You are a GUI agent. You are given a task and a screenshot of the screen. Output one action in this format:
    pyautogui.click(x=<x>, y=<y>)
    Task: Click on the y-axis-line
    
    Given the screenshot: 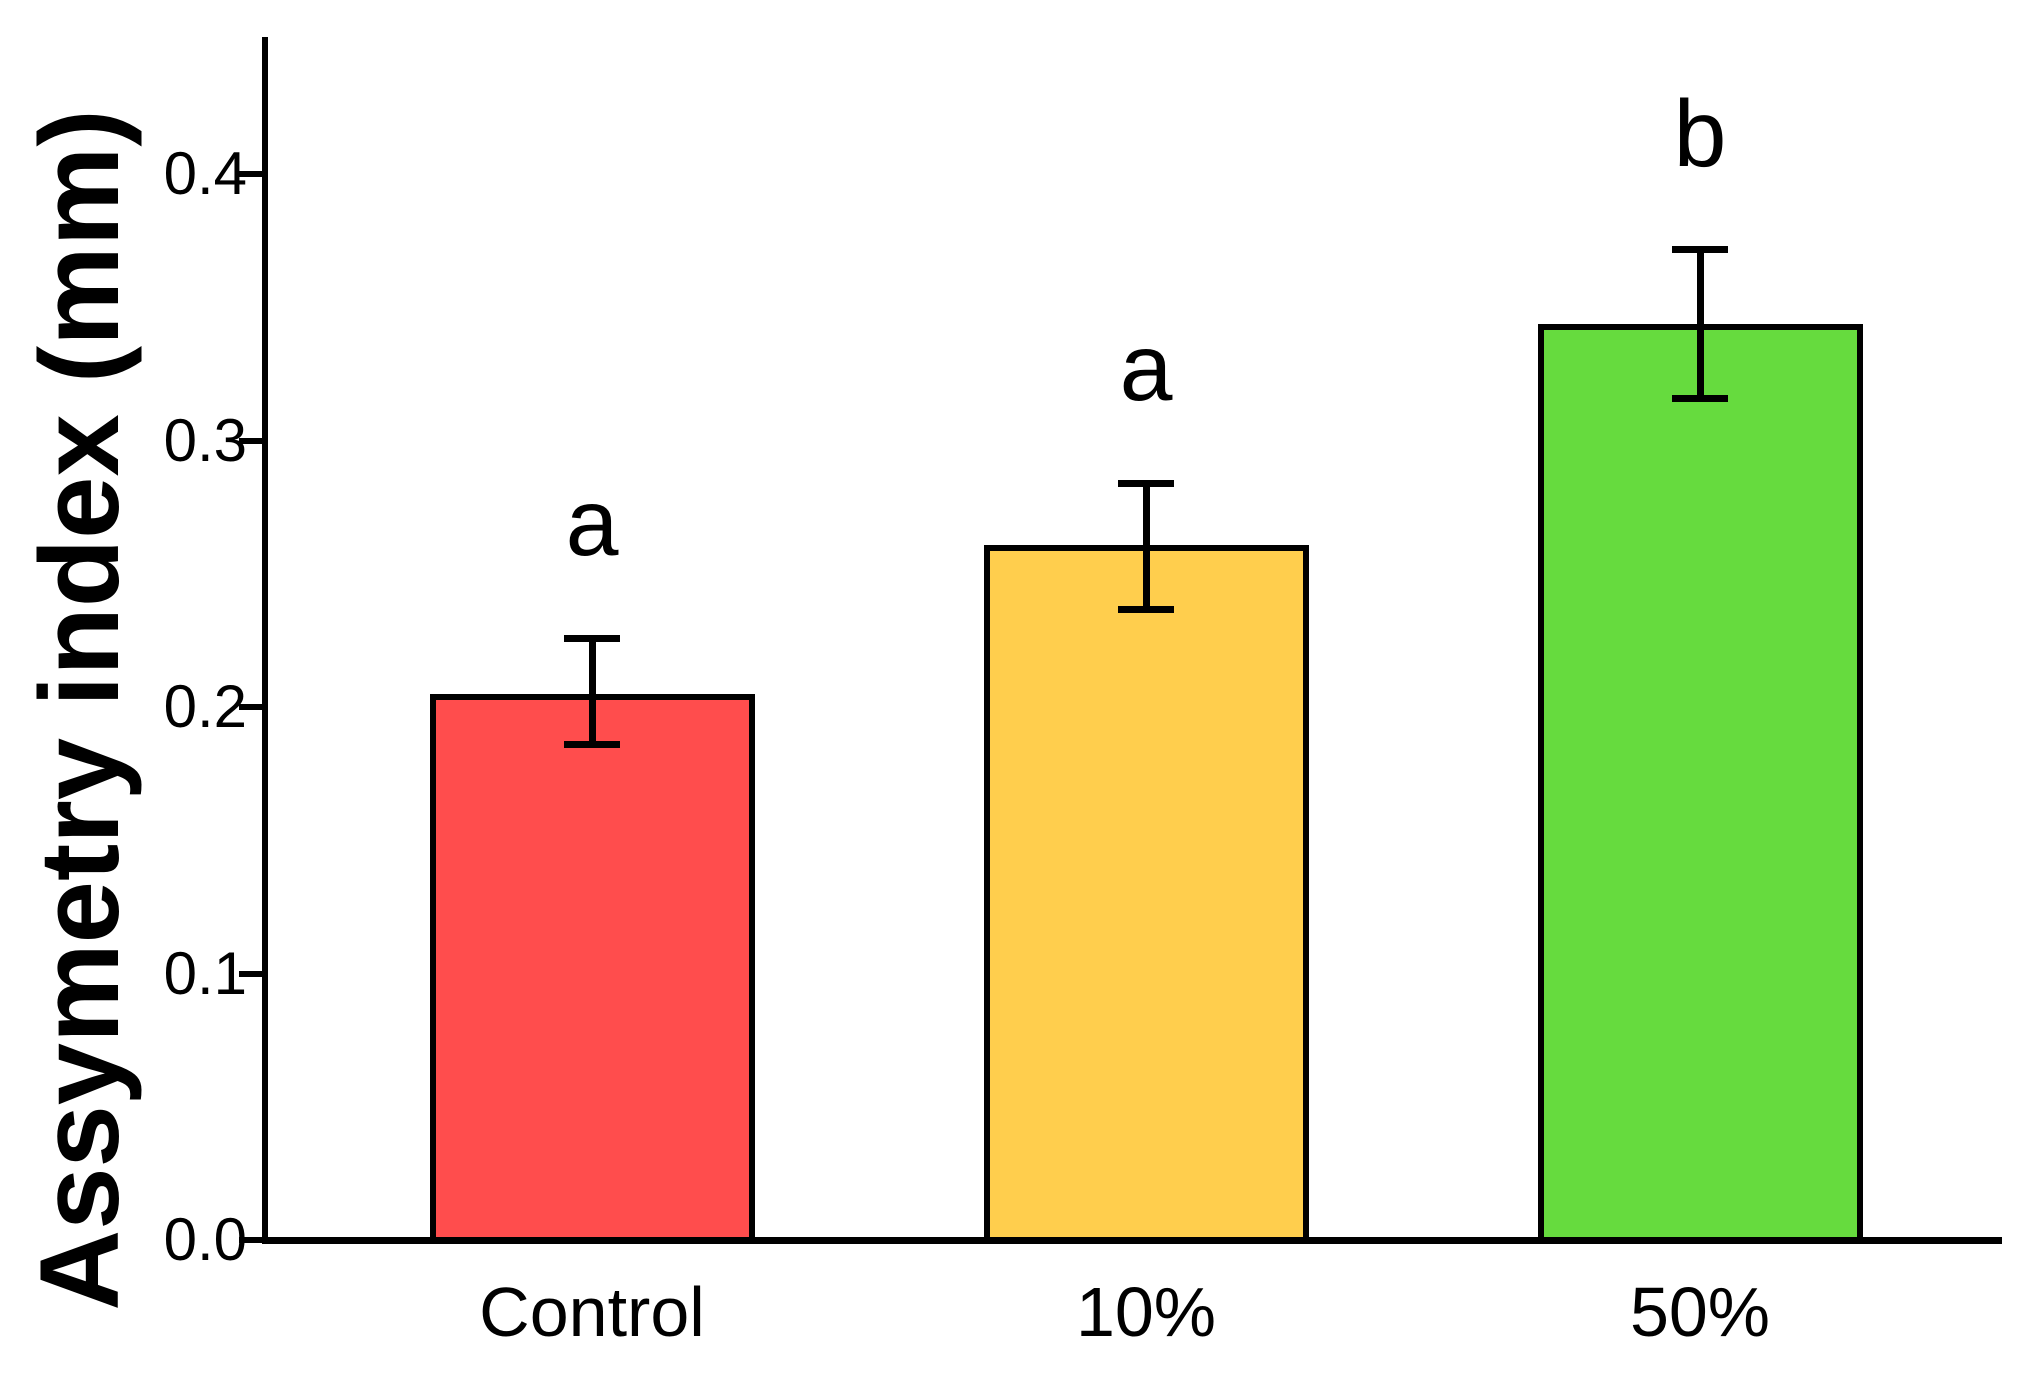 What is the action you would take?
    pyautogui.click(x=265, y=640)
    